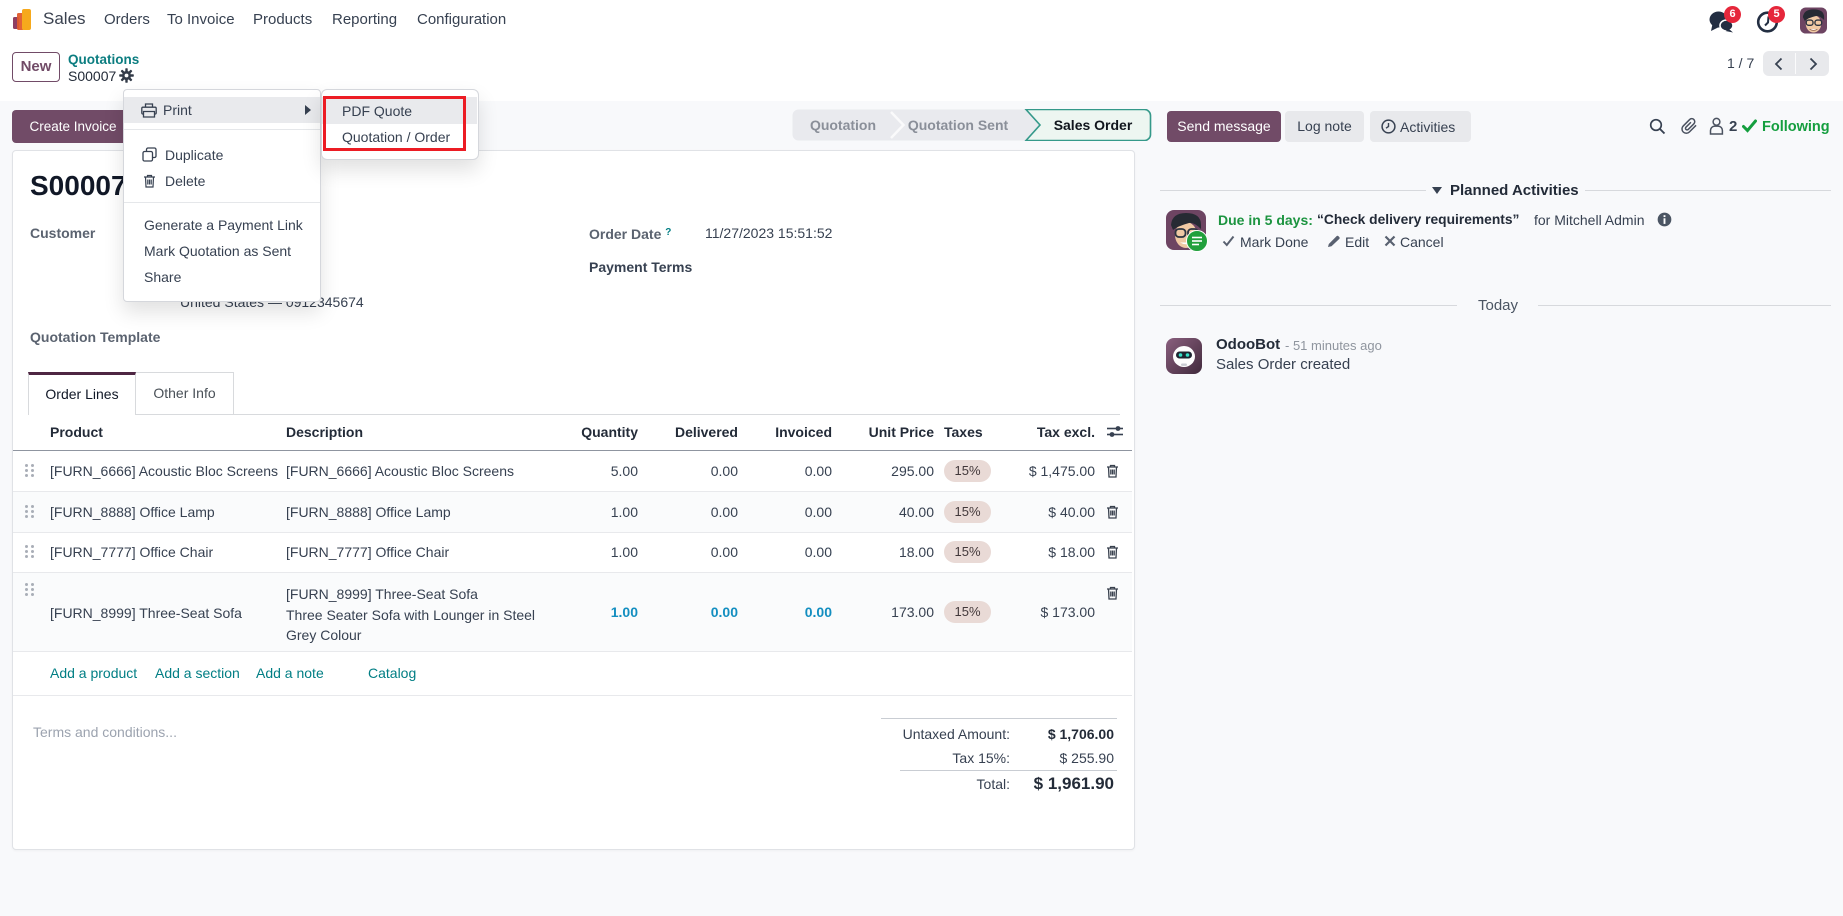  I want to click on svg-text: Quotation, so click(843, 125).